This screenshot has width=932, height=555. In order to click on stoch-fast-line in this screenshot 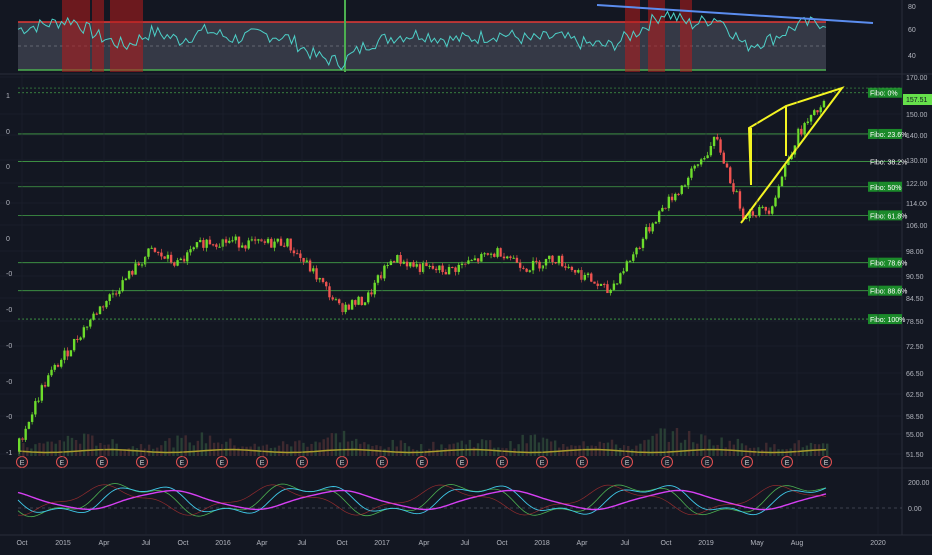, I will do `click(422, 500)`.